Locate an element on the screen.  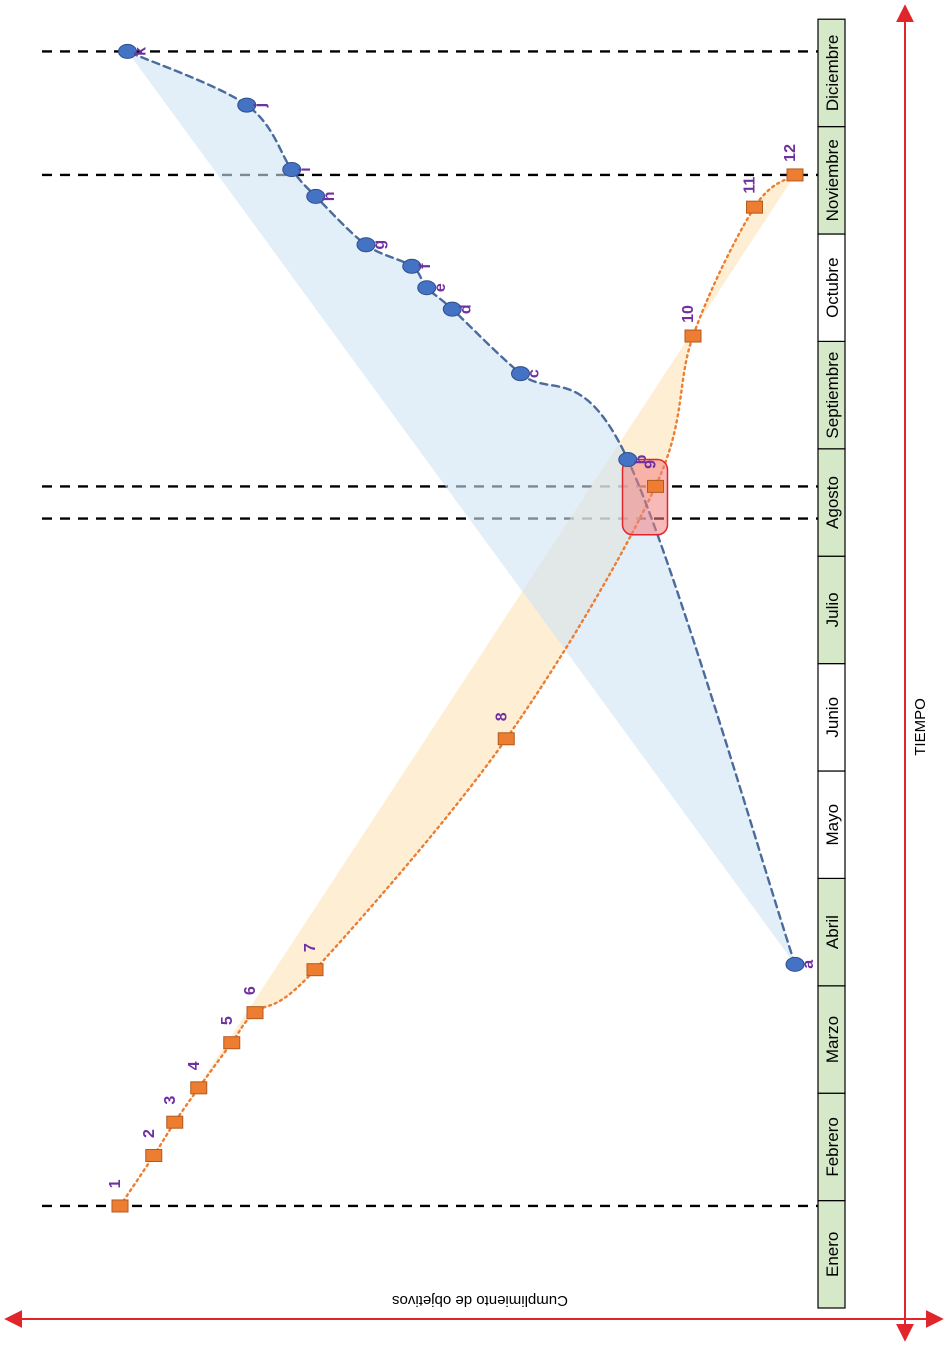
month-cell-diciembre is located at coordinates (831, 73).